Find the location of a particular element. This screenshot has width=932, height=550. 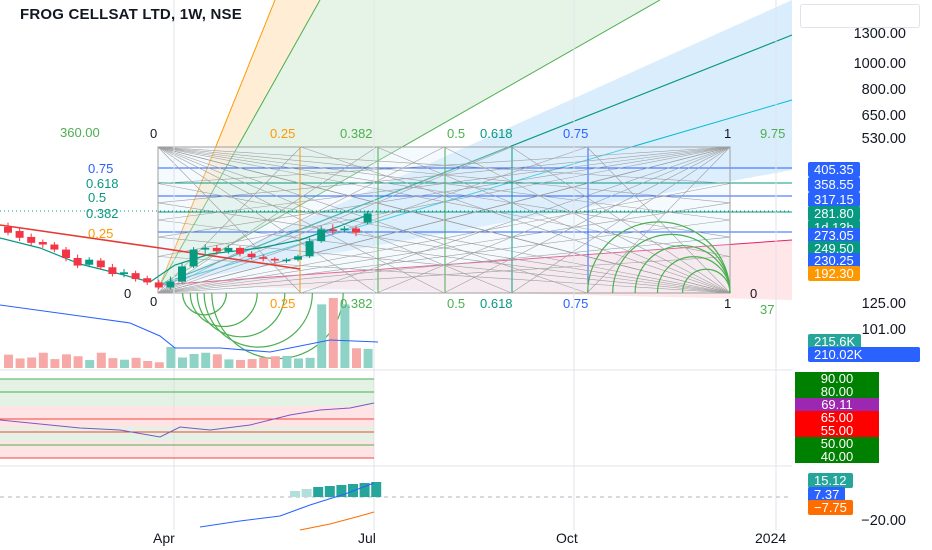

rsi-level-tag: 50.00 is located at coordinates (837, 443).